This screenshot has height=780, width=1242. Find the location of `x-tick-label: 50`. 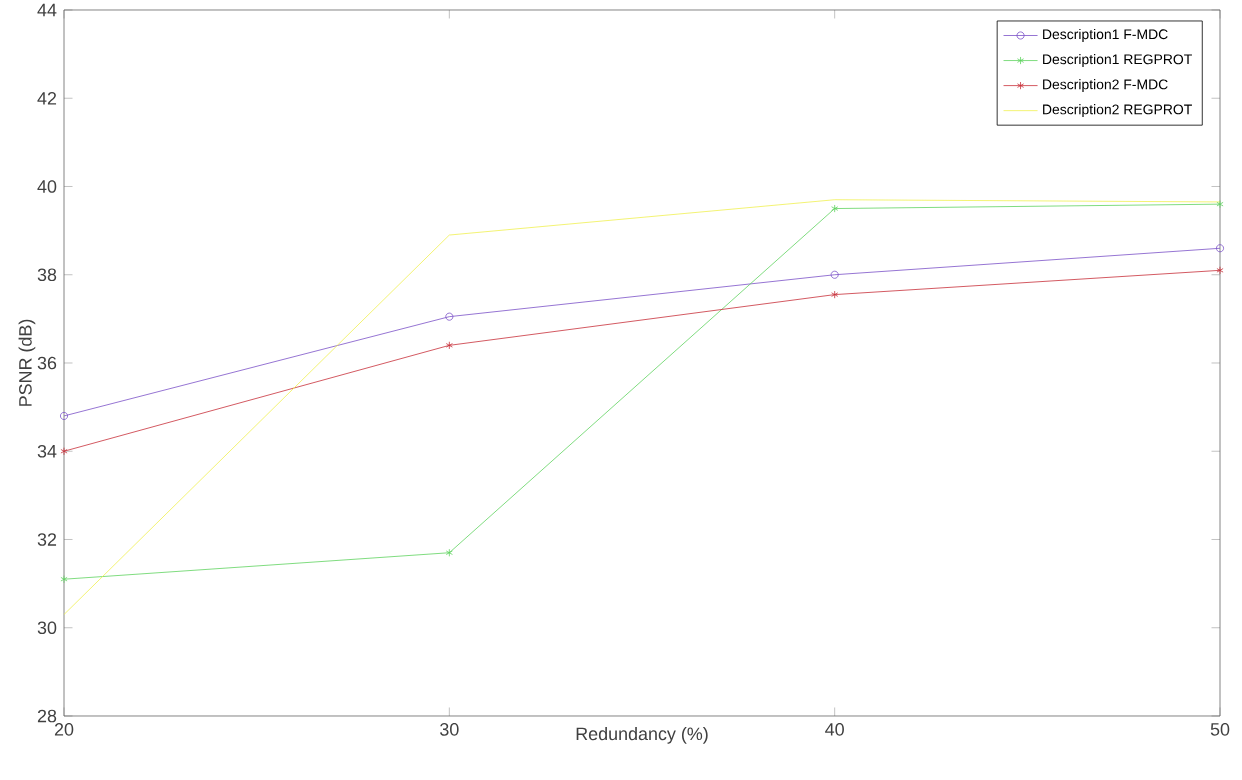

x-tick-label: 50 is located at coordinates (1220, 729).